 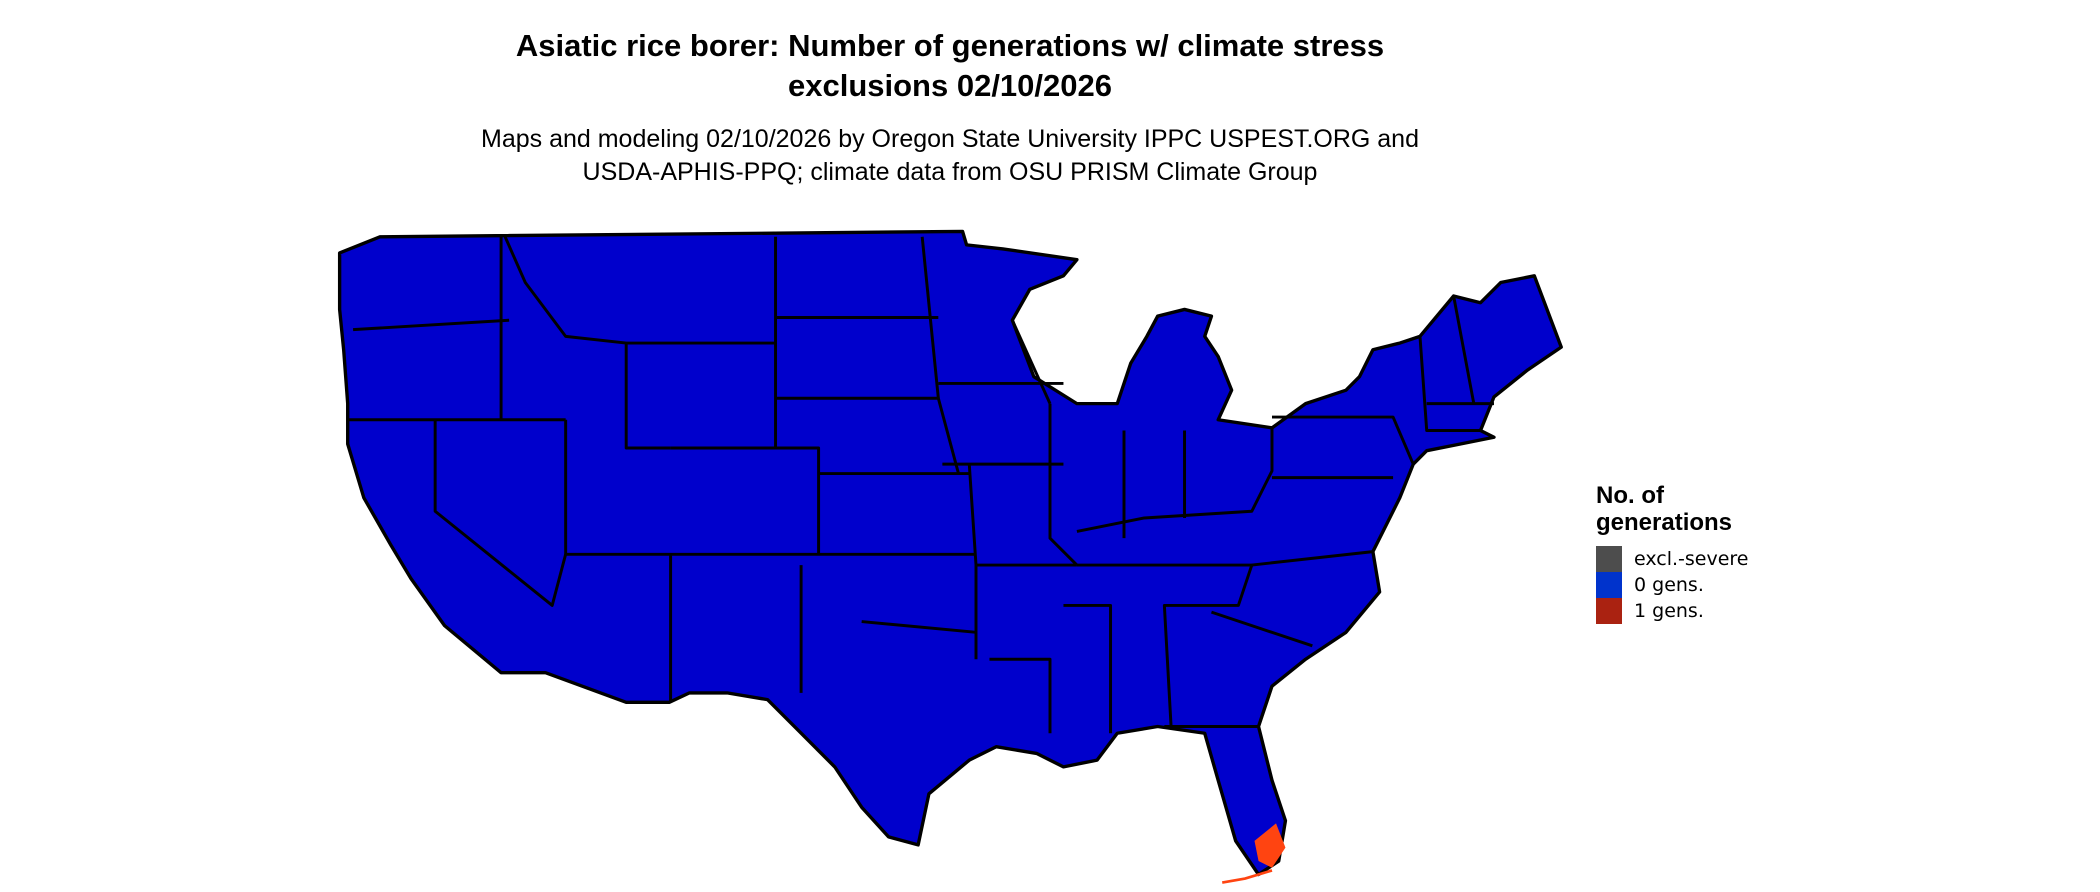 What do you see at coordinates (949, 85) in the screenshot?
I see `title-line-2: exclusions 02/10/2026` at bounding box center [949, 85].